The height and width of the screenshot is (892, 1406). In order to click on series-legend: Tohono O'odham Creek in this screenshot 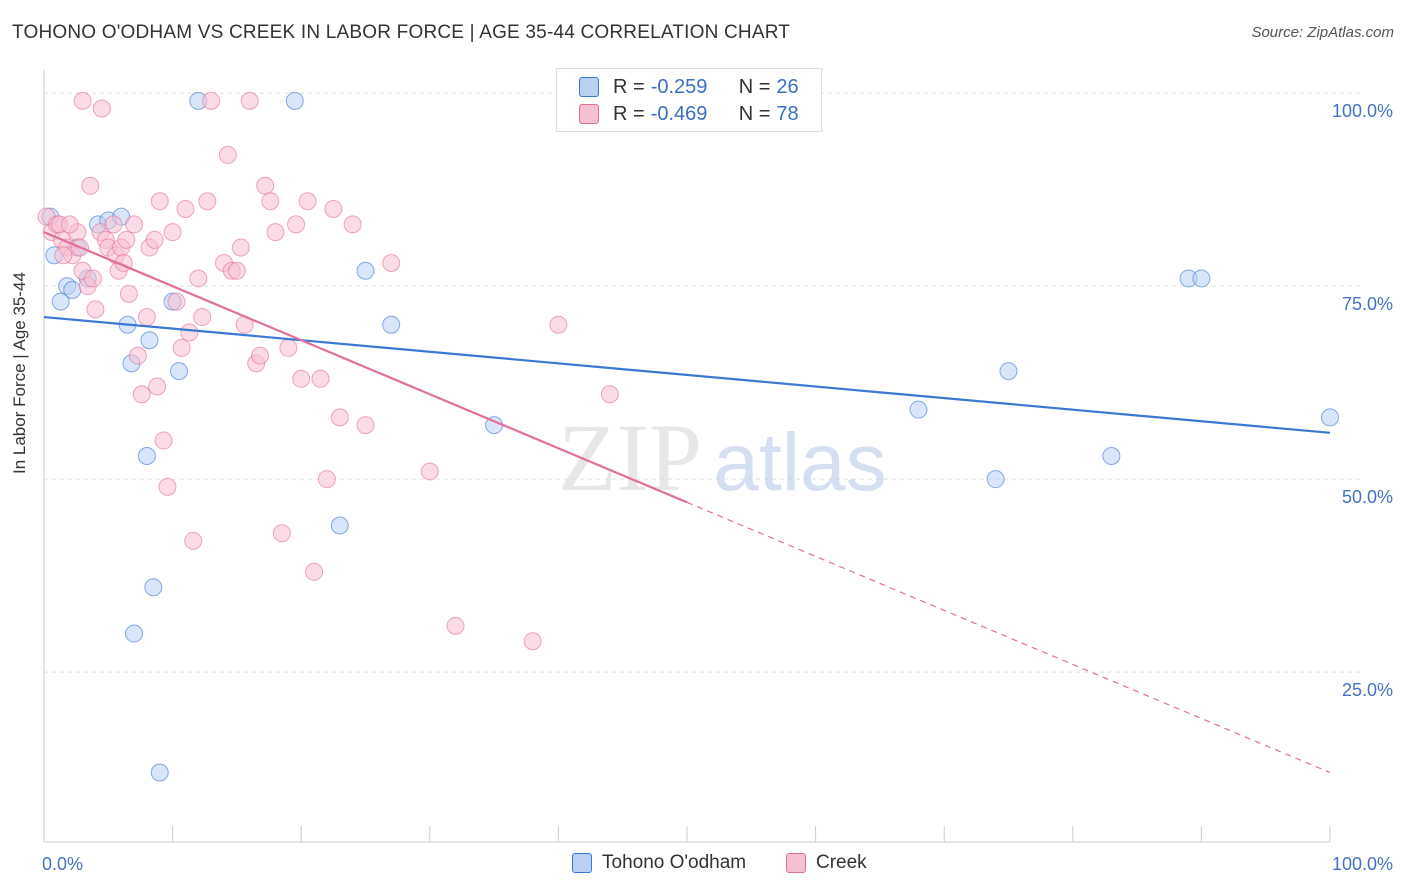, I will do `click(703, 865)`.